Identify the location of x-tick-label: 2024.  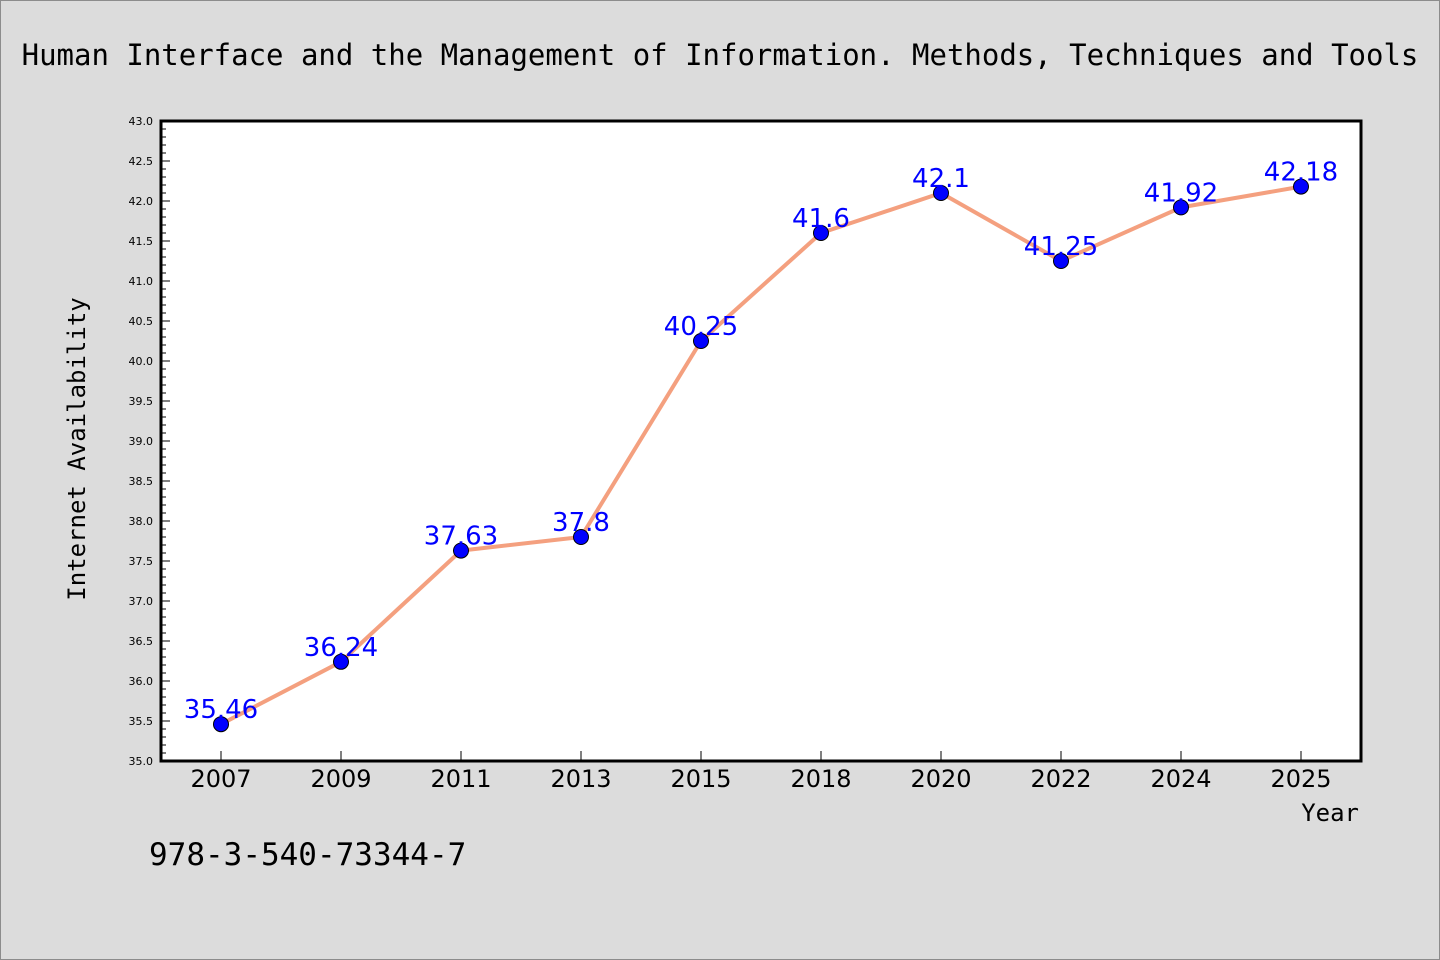
(1180, 779).